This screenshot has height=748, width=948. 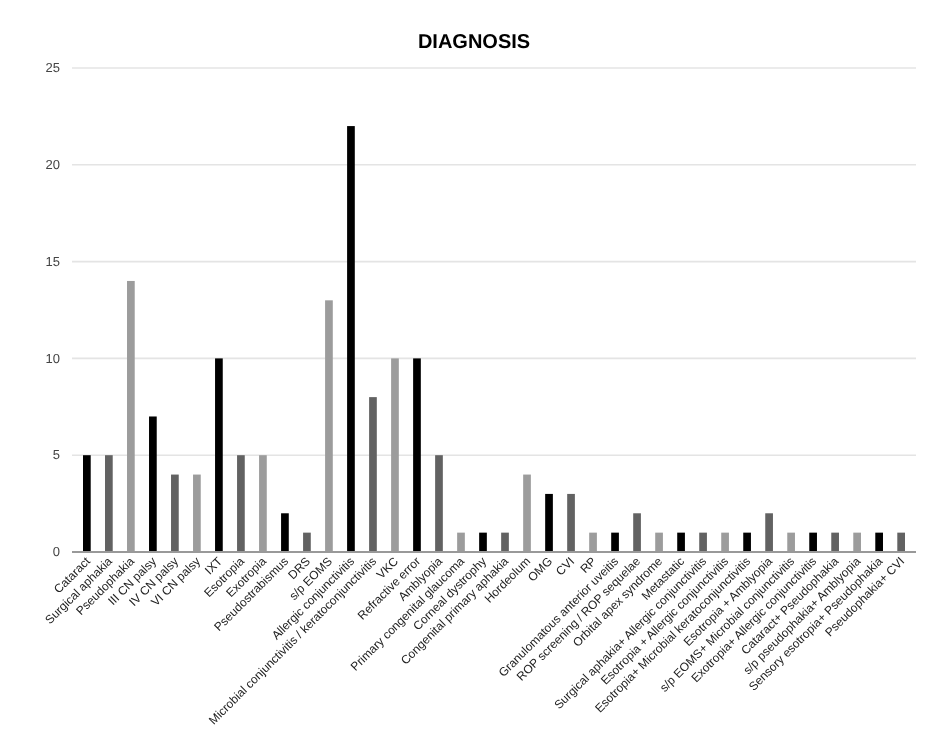 What do you see at coordinates (474, 43) in the screenshot?
I see `chart-title: DIAGNOSIS` at bounding box center [474, 43].